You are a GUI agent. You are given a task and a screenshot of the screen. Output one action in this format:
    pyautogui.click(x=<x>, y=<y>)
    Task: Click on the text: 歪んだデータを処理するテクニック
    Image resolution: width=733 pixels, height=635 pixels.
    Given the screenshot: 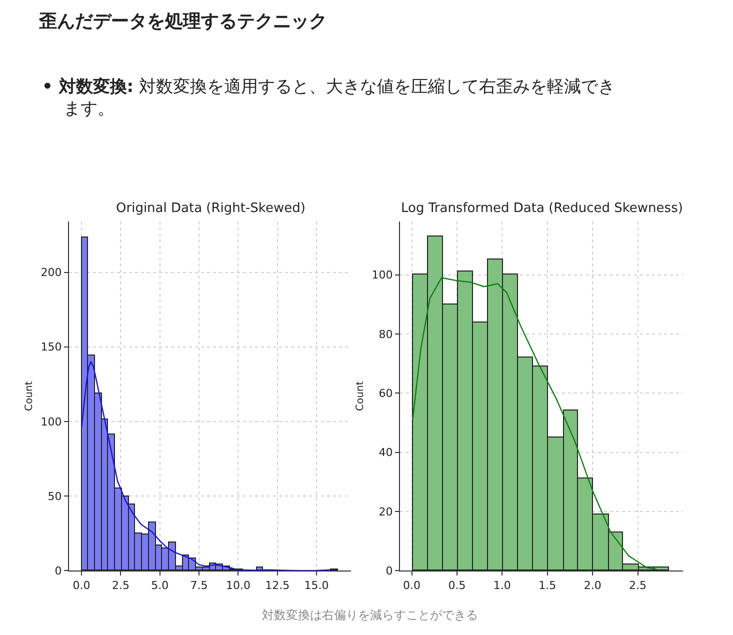 What is the action you would take?
    pyautogui.click(x=182, y=21)
    